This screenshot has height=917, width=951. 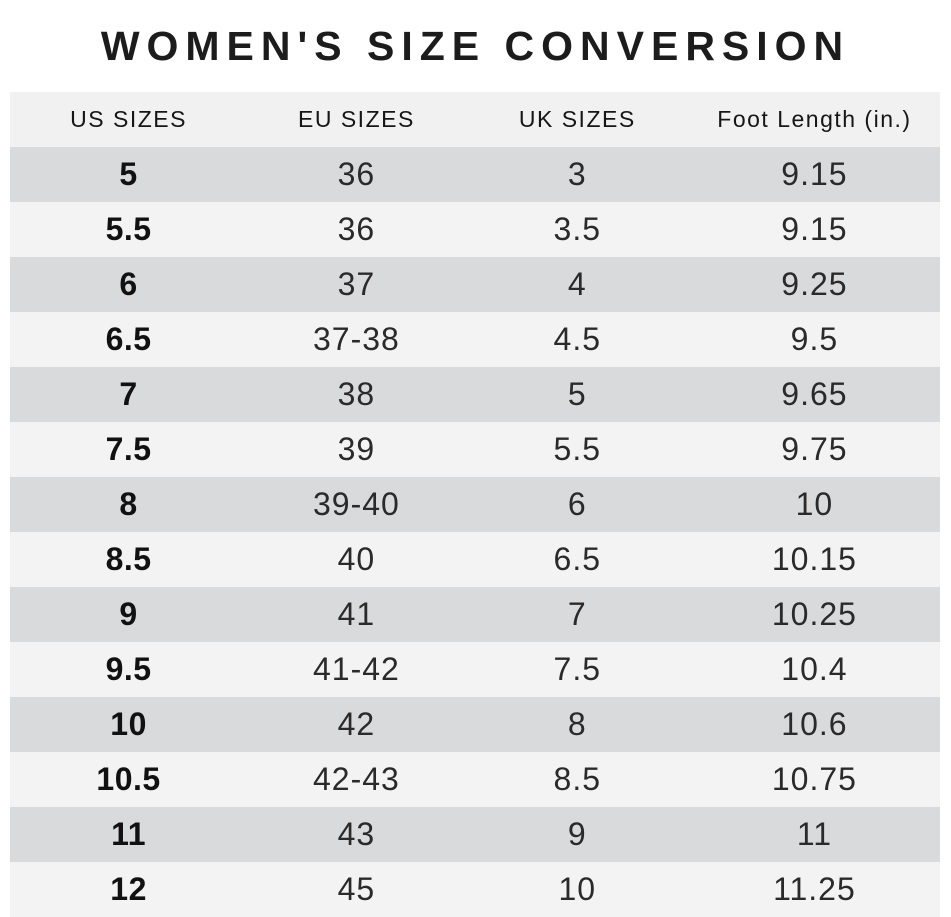 I want to click on cell-us-size: 8, so click(x=128, y=504).